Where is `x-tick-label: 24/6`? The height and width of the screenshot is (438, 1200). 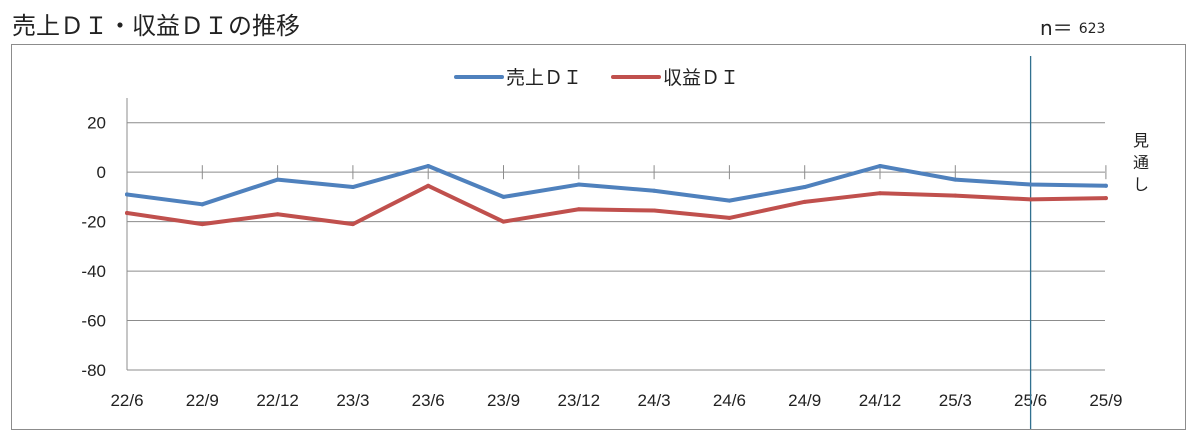 x-tick-label: 24/6 is located at coordinates (729, 400).